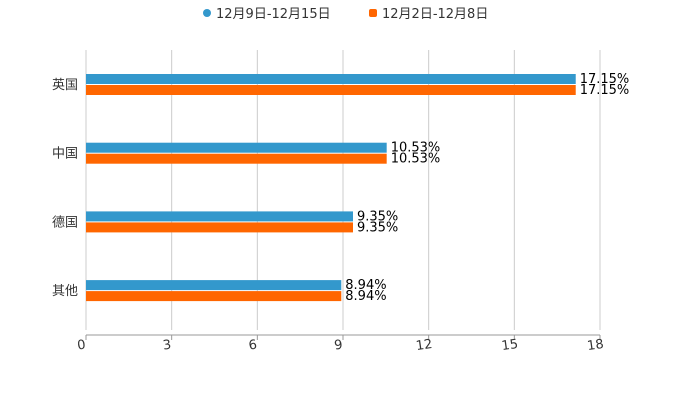 The height and width of the screenshot is (404, 700). What do you see at coordinates (424, 345) in the screenshot?
I see `x-tick-label: 12` at bounding box center [424, 345].